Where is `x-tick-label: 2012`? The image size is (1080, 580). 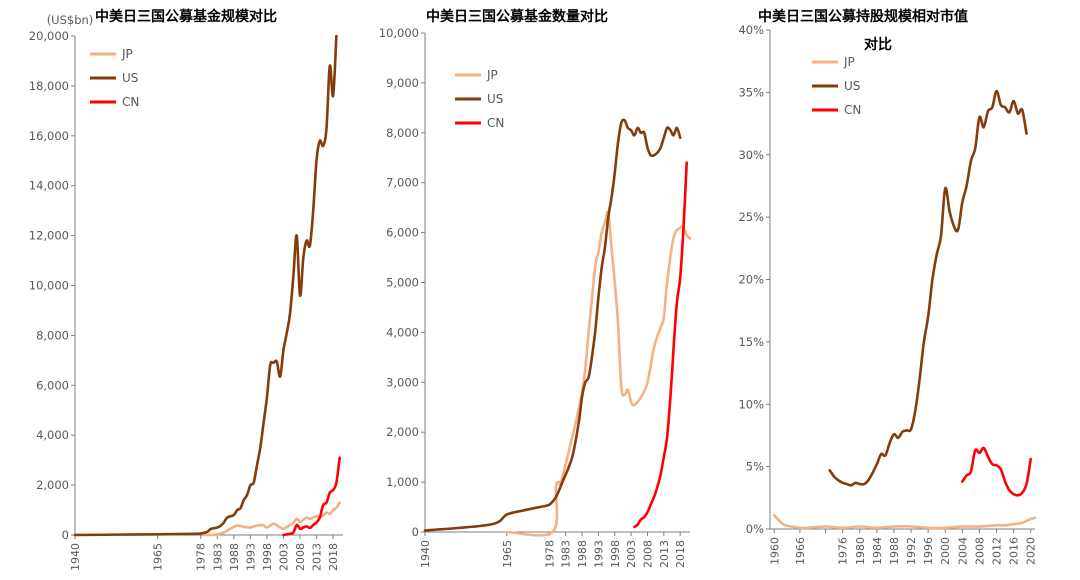
x-tick-label: 2012 is located at coordinates (997, 551).